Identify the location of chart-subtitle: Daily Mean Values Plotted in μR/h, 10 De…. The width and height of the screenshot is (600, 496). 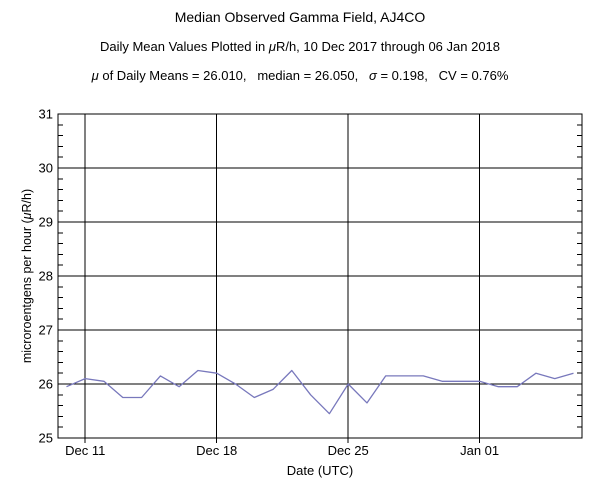
(300, 46).